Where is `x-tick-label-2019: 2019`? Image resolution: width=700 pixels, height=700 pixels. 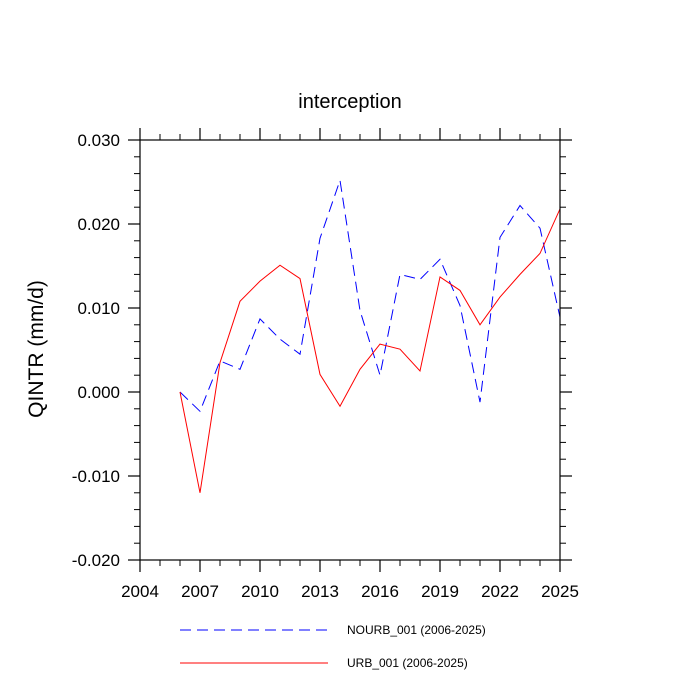 x-tick-label-2019: 2019 is located at coordinates (440, 591).